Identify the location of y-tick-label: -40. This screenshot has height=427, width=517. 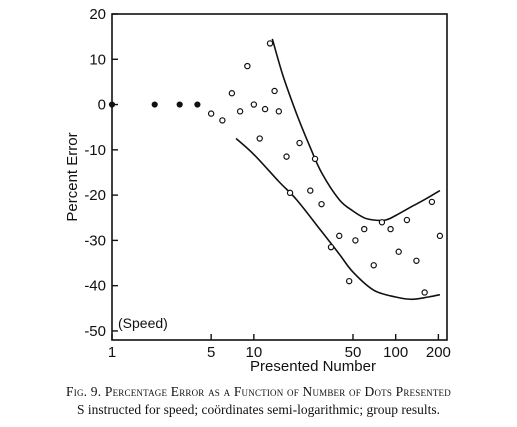
(95, 286).